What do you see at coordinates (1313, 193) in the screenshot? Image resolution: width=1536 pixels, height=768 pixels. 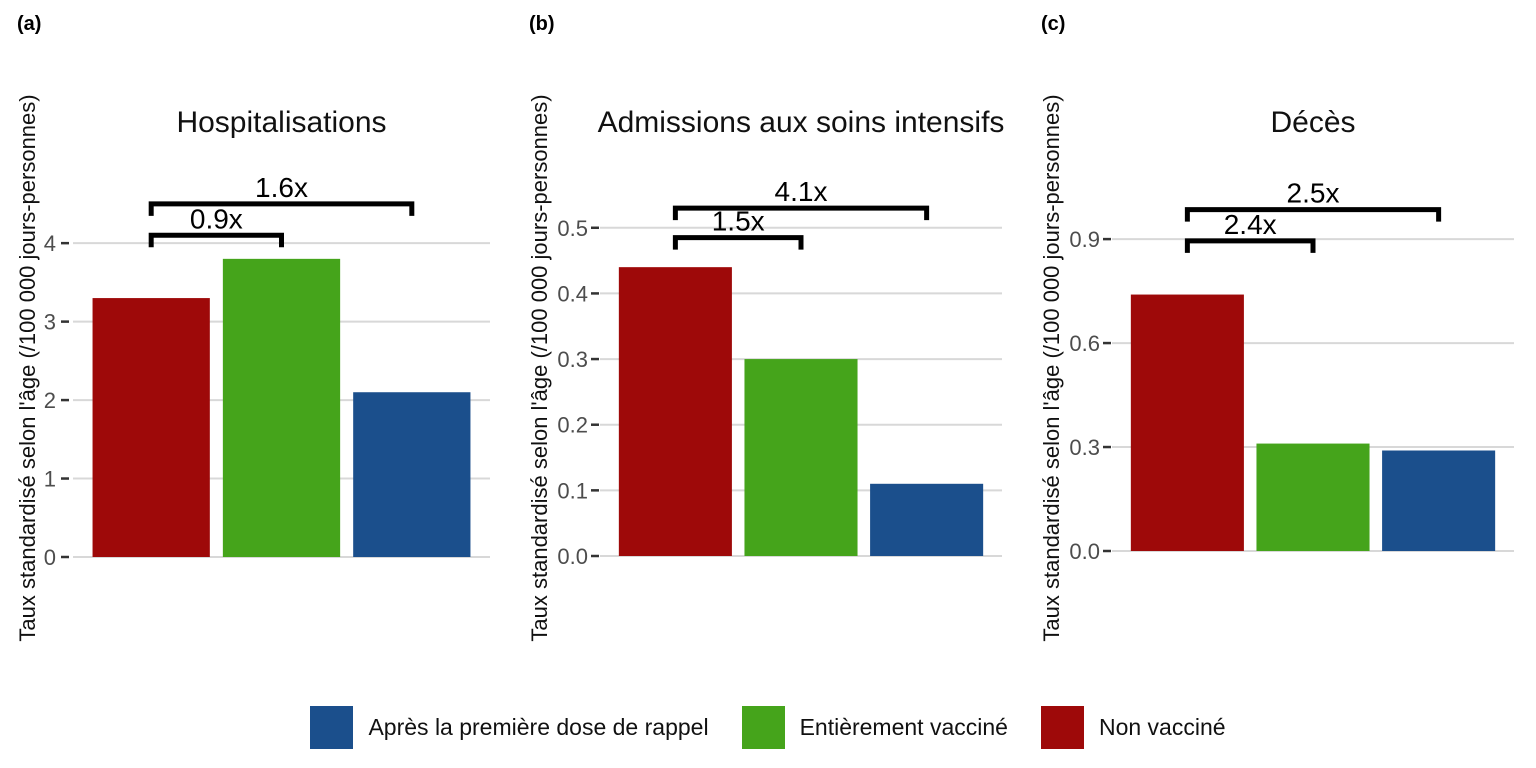 I see `bracket-ratio-label: 2.5x` at bounding box center [1313, 193].